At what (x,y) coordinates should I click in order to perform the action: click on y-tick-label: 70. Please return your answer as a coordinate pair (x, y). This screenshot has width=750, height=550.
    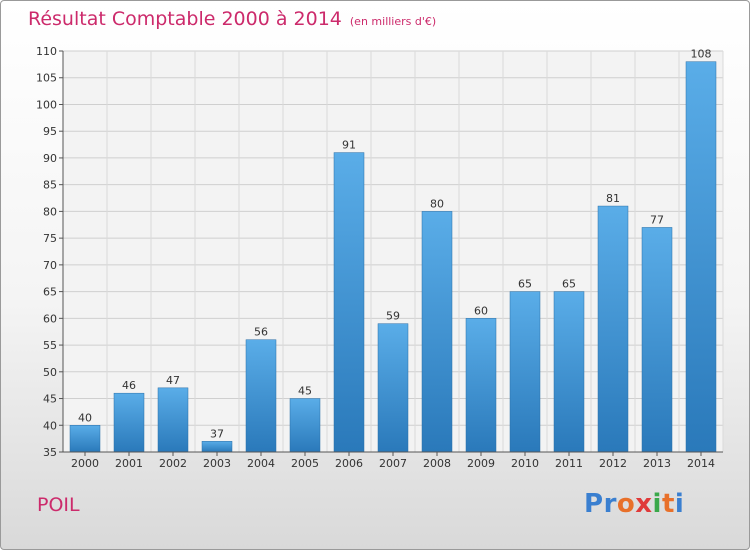
    Looking at the image, I should click on (50, 265).